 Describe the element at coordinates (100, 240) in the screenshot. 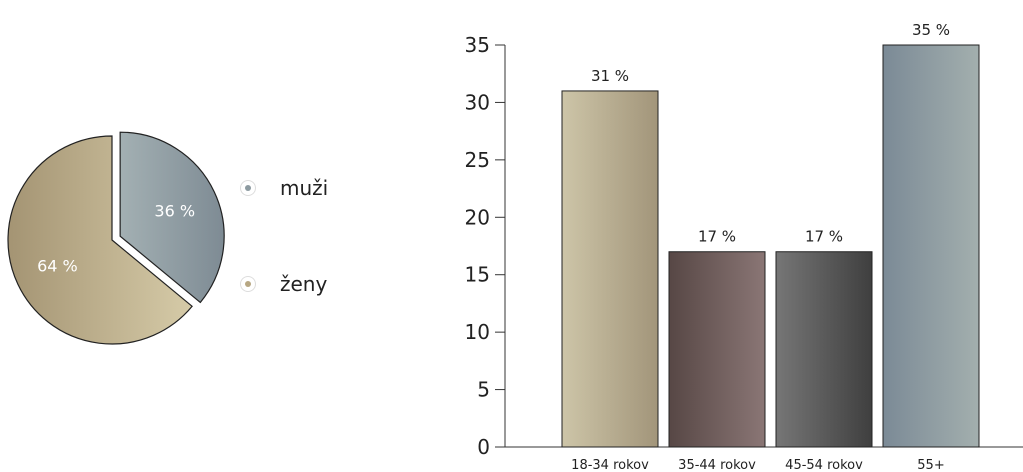

I see `pie-slice-women` at that location.